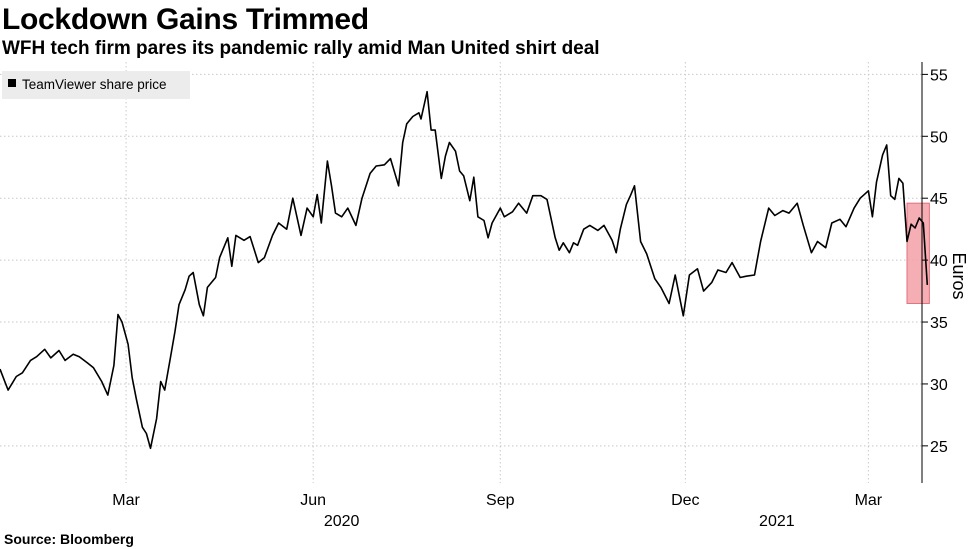 The width and height of the screenshot is (977, 549). I want to click on y-axis-label: Euros, so click(959, 275).